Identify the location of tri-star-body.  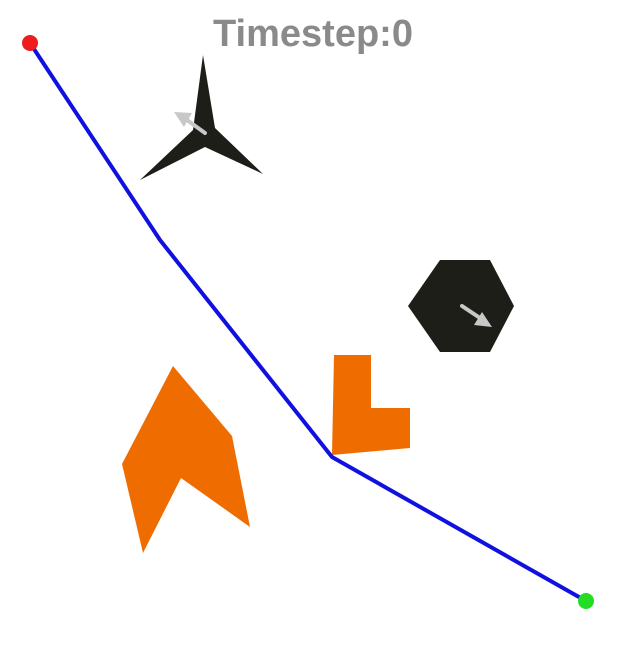
(201, 117).